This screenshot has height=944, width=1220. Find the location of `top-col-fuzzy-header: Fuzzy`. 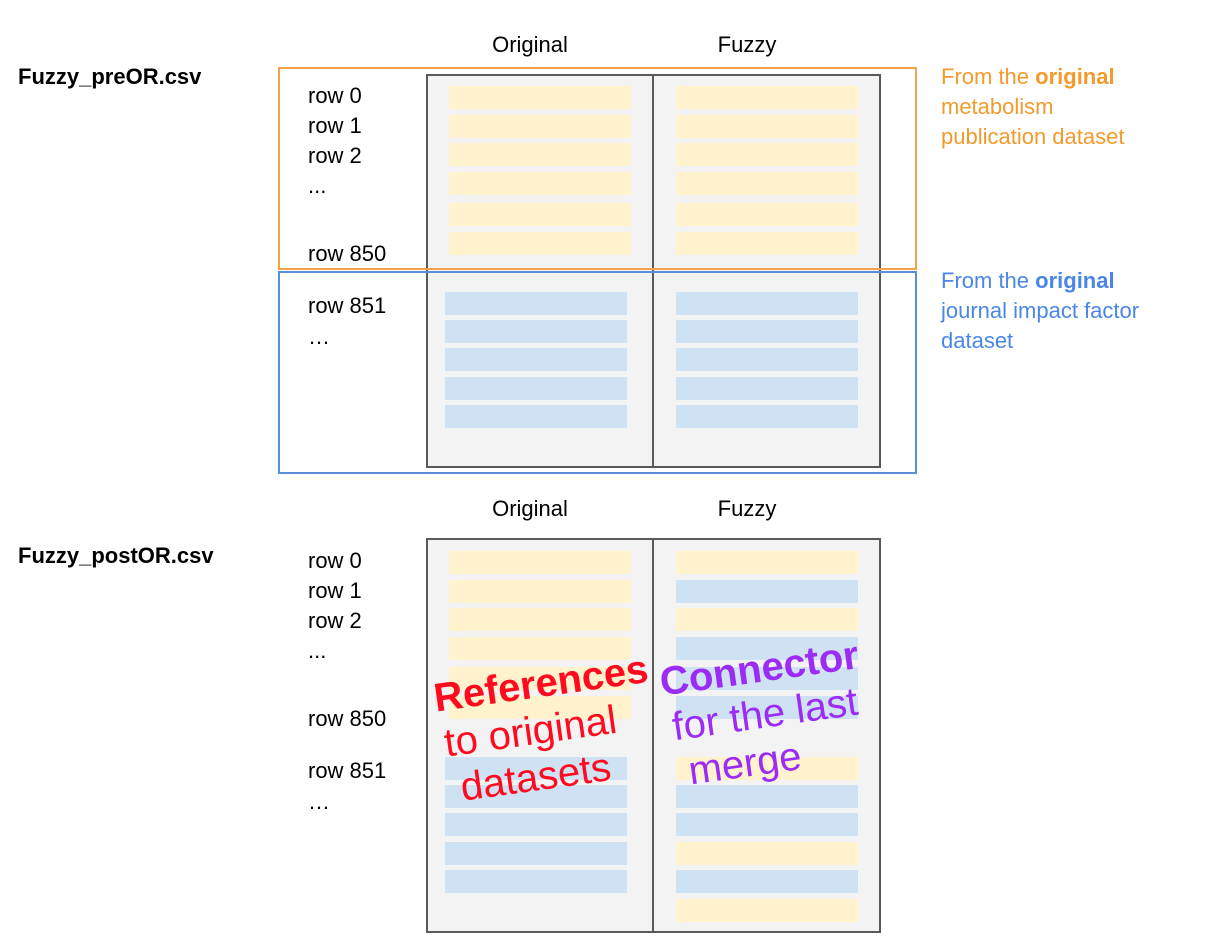

top-col-fuzzy-header: Fuzzy is located at coordinates (747, 44).